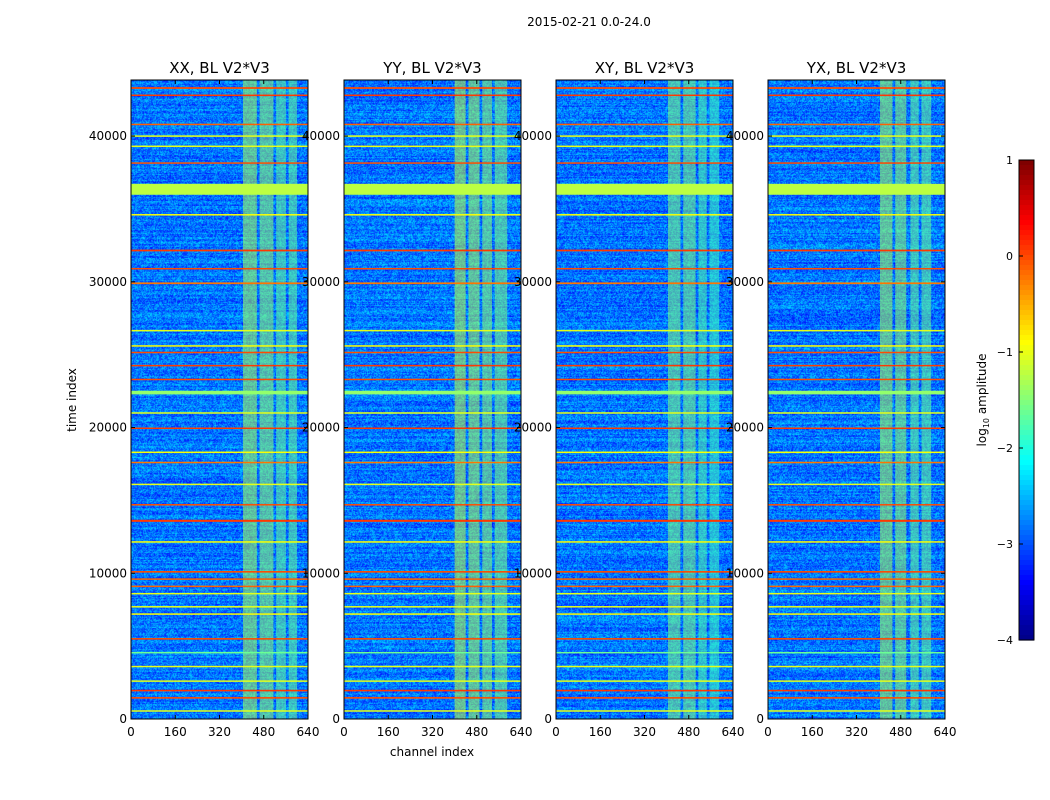  What do you see at coordinates (476, 732) in the screenshot?
I see `x-tick-label: 480` at bounding box center [476, 732].